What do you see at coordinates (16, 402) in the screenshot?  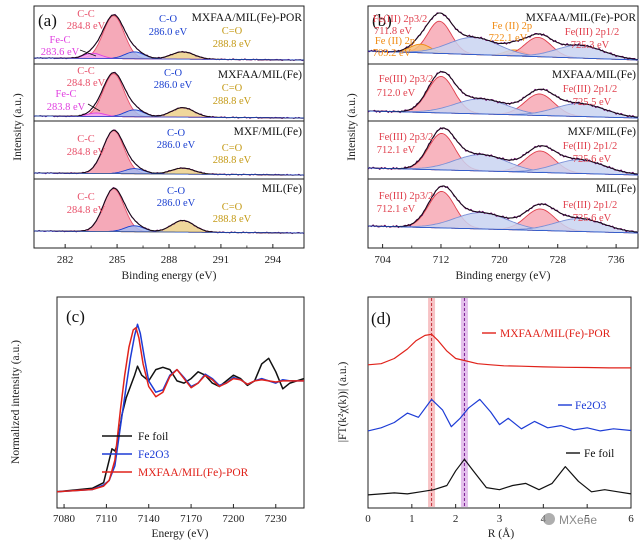 I see `panel-c-ylabel: Normalized intensity (a.u.)` at bounding box center [16, 402].